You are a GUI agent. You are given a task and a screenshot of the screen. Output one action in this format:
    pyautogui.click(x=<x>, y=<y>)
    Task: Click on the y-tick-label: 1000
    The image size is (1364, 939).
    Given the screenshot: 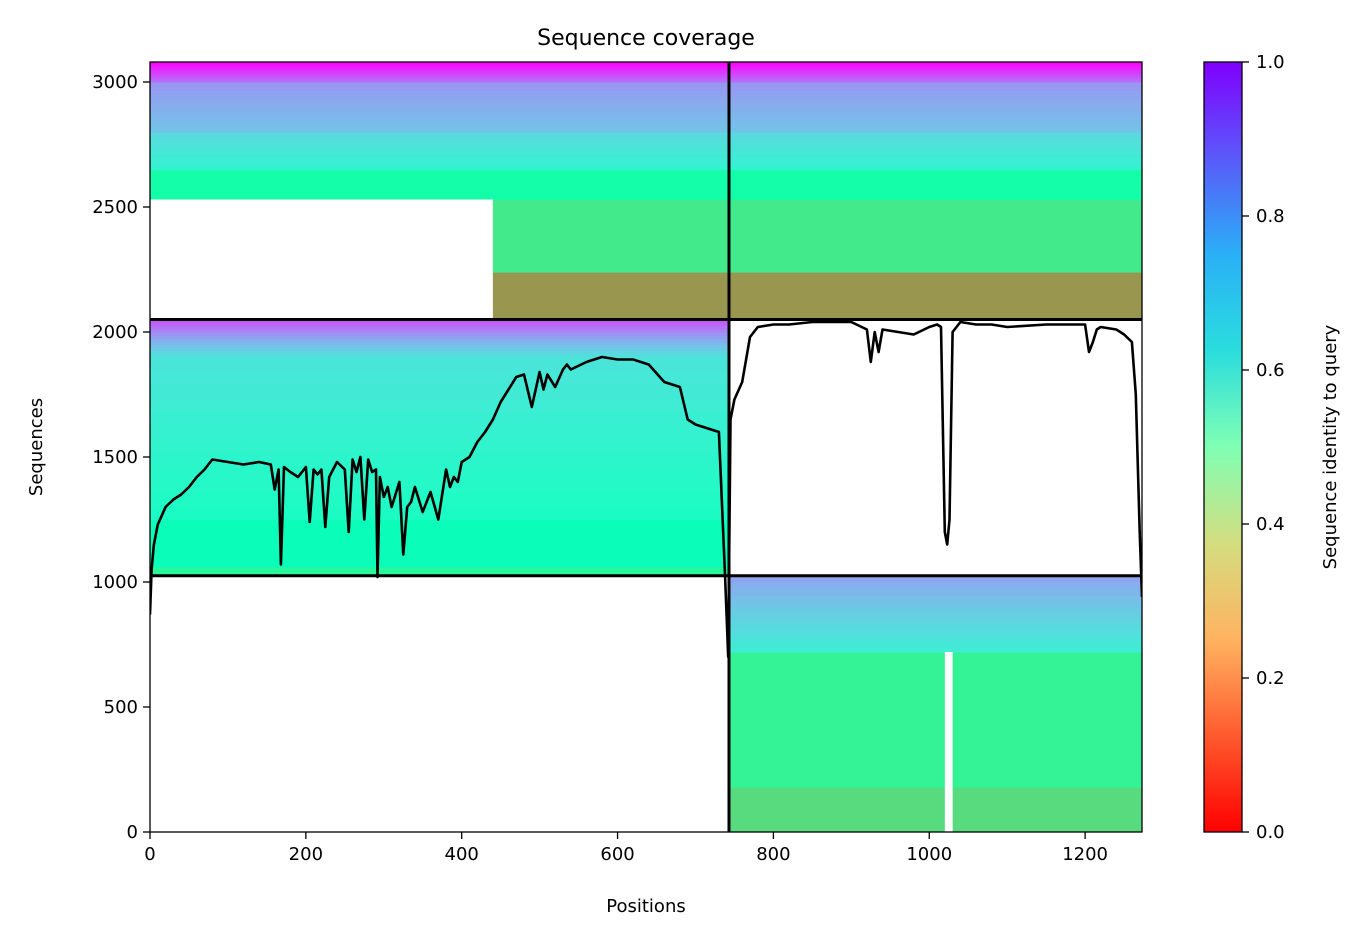 What is the action you would take?
    pyautogui.click(x=115, y=582)
    